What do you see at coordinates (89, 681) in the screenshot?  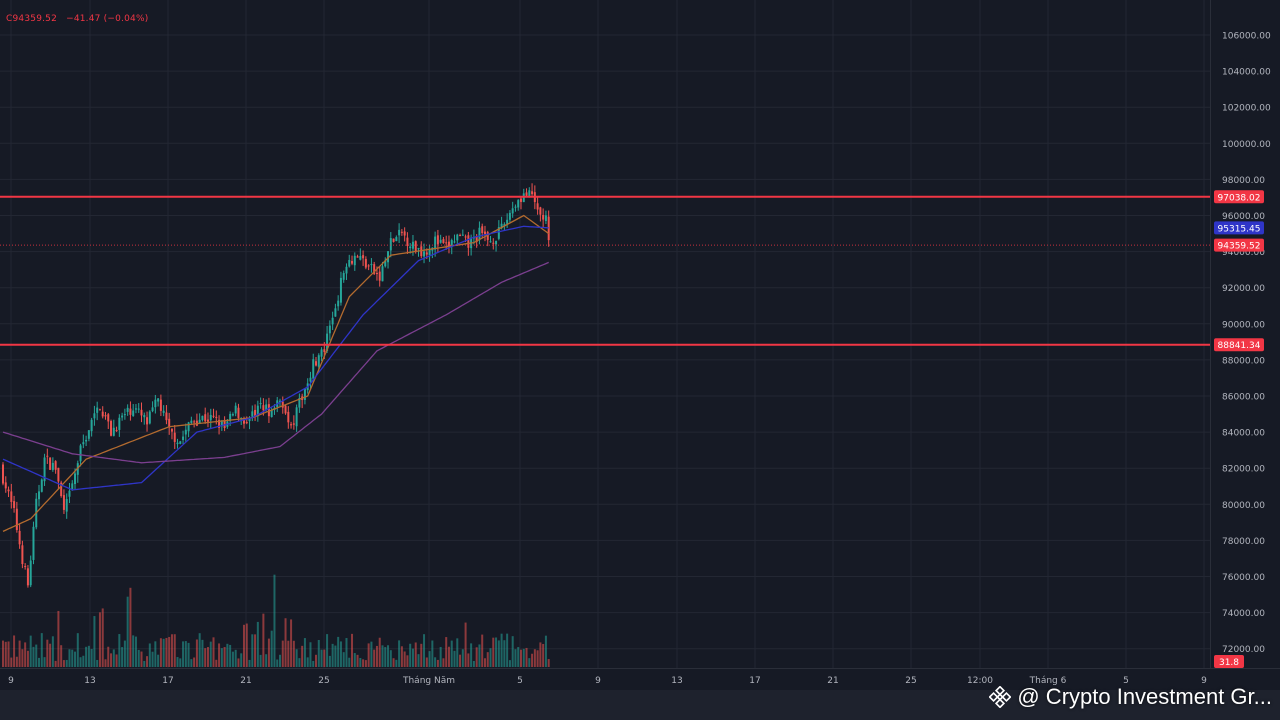 I see `time-tick-label: 13` at bounding box center [89, 681].